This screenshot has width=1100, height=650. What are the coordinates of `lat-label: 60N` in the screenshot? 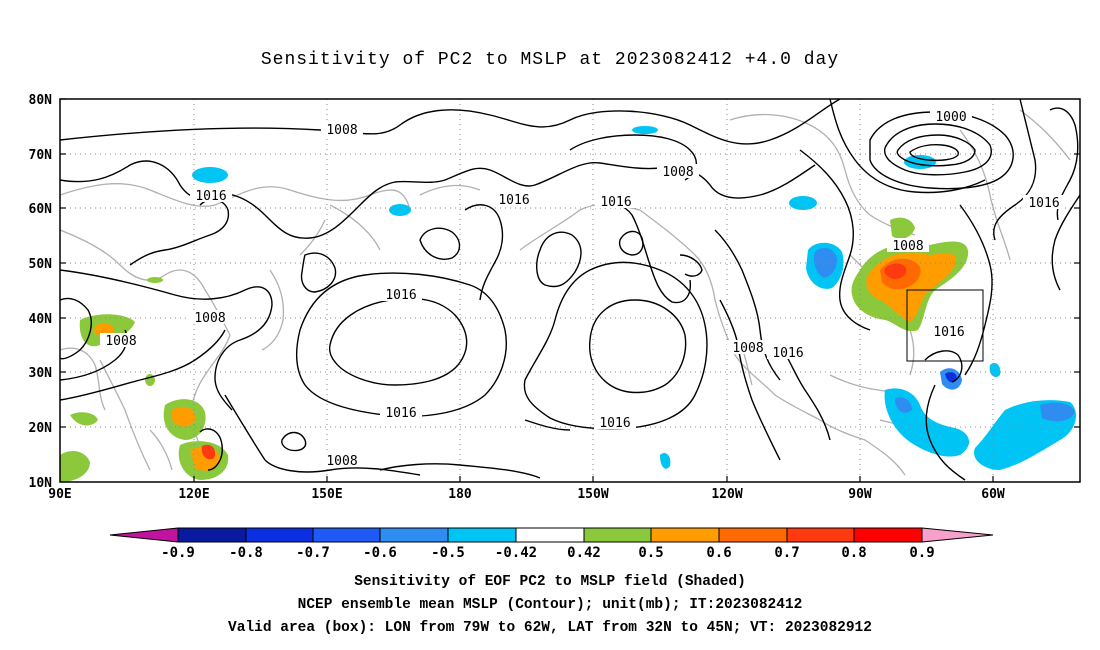 It's located at (41, 209).